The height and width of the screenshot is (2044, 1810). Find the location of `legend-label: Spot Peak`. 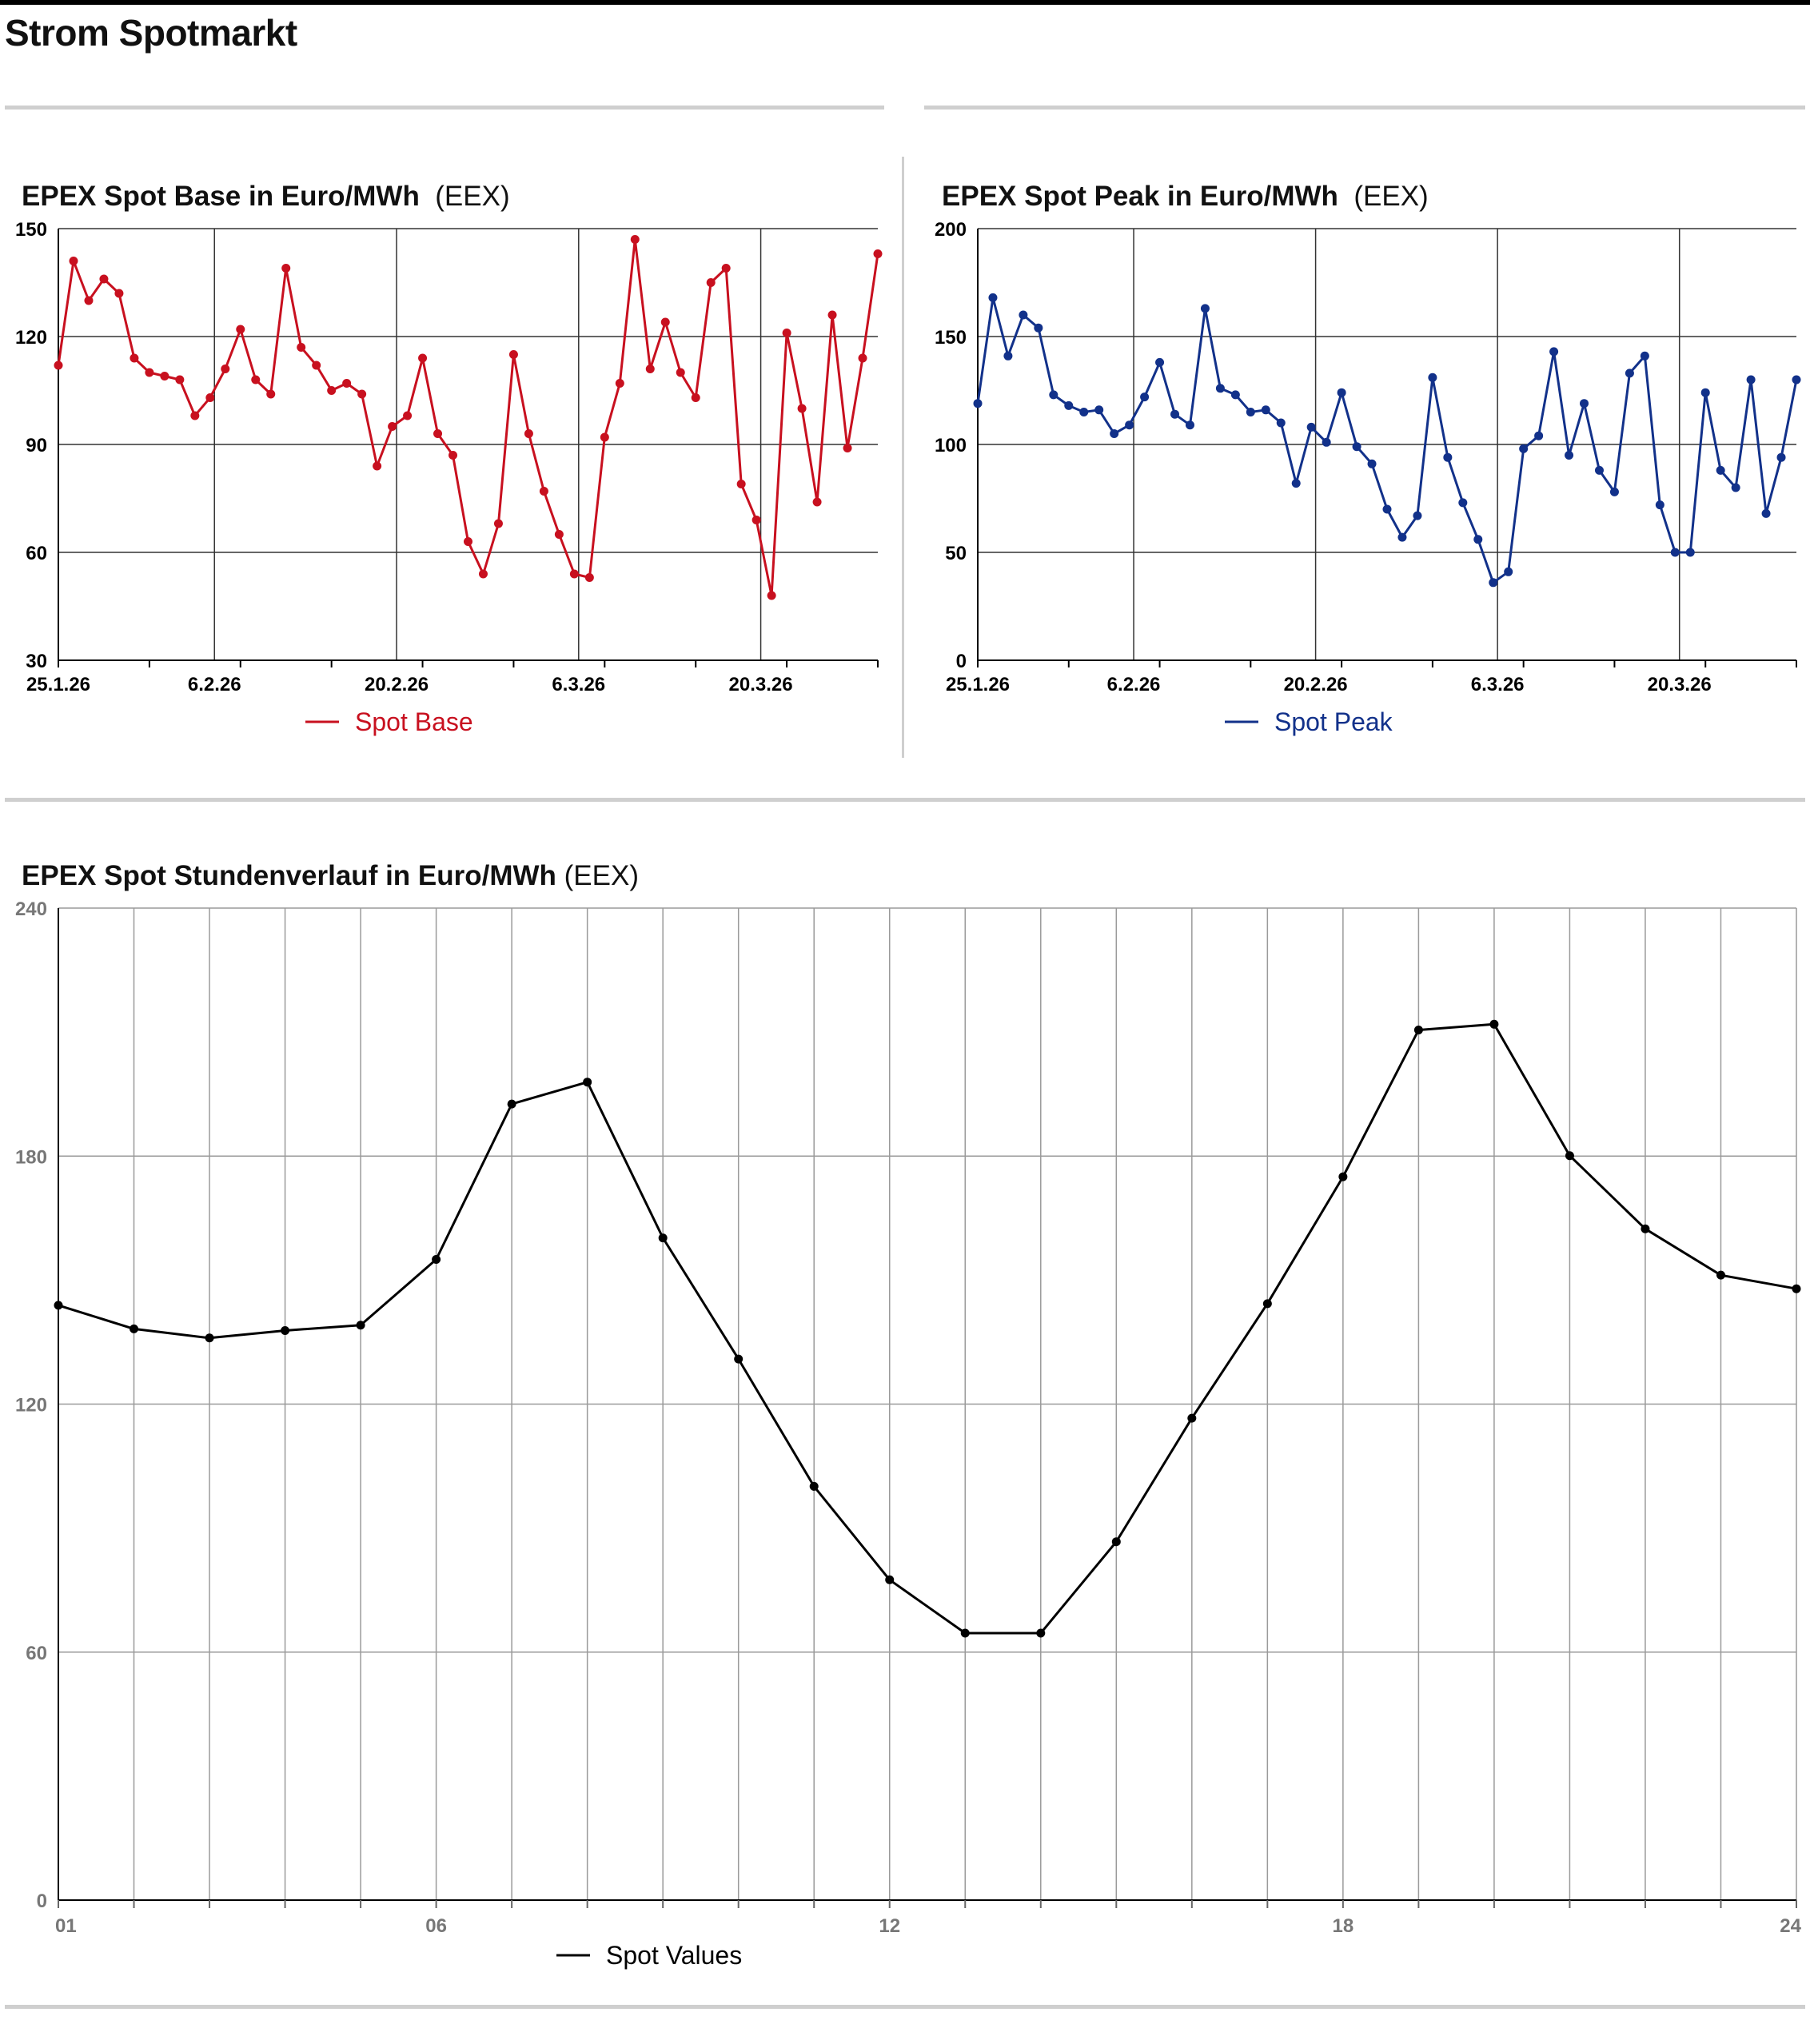

legend-label: Spot Peak is located at coordinates (1333, 721).